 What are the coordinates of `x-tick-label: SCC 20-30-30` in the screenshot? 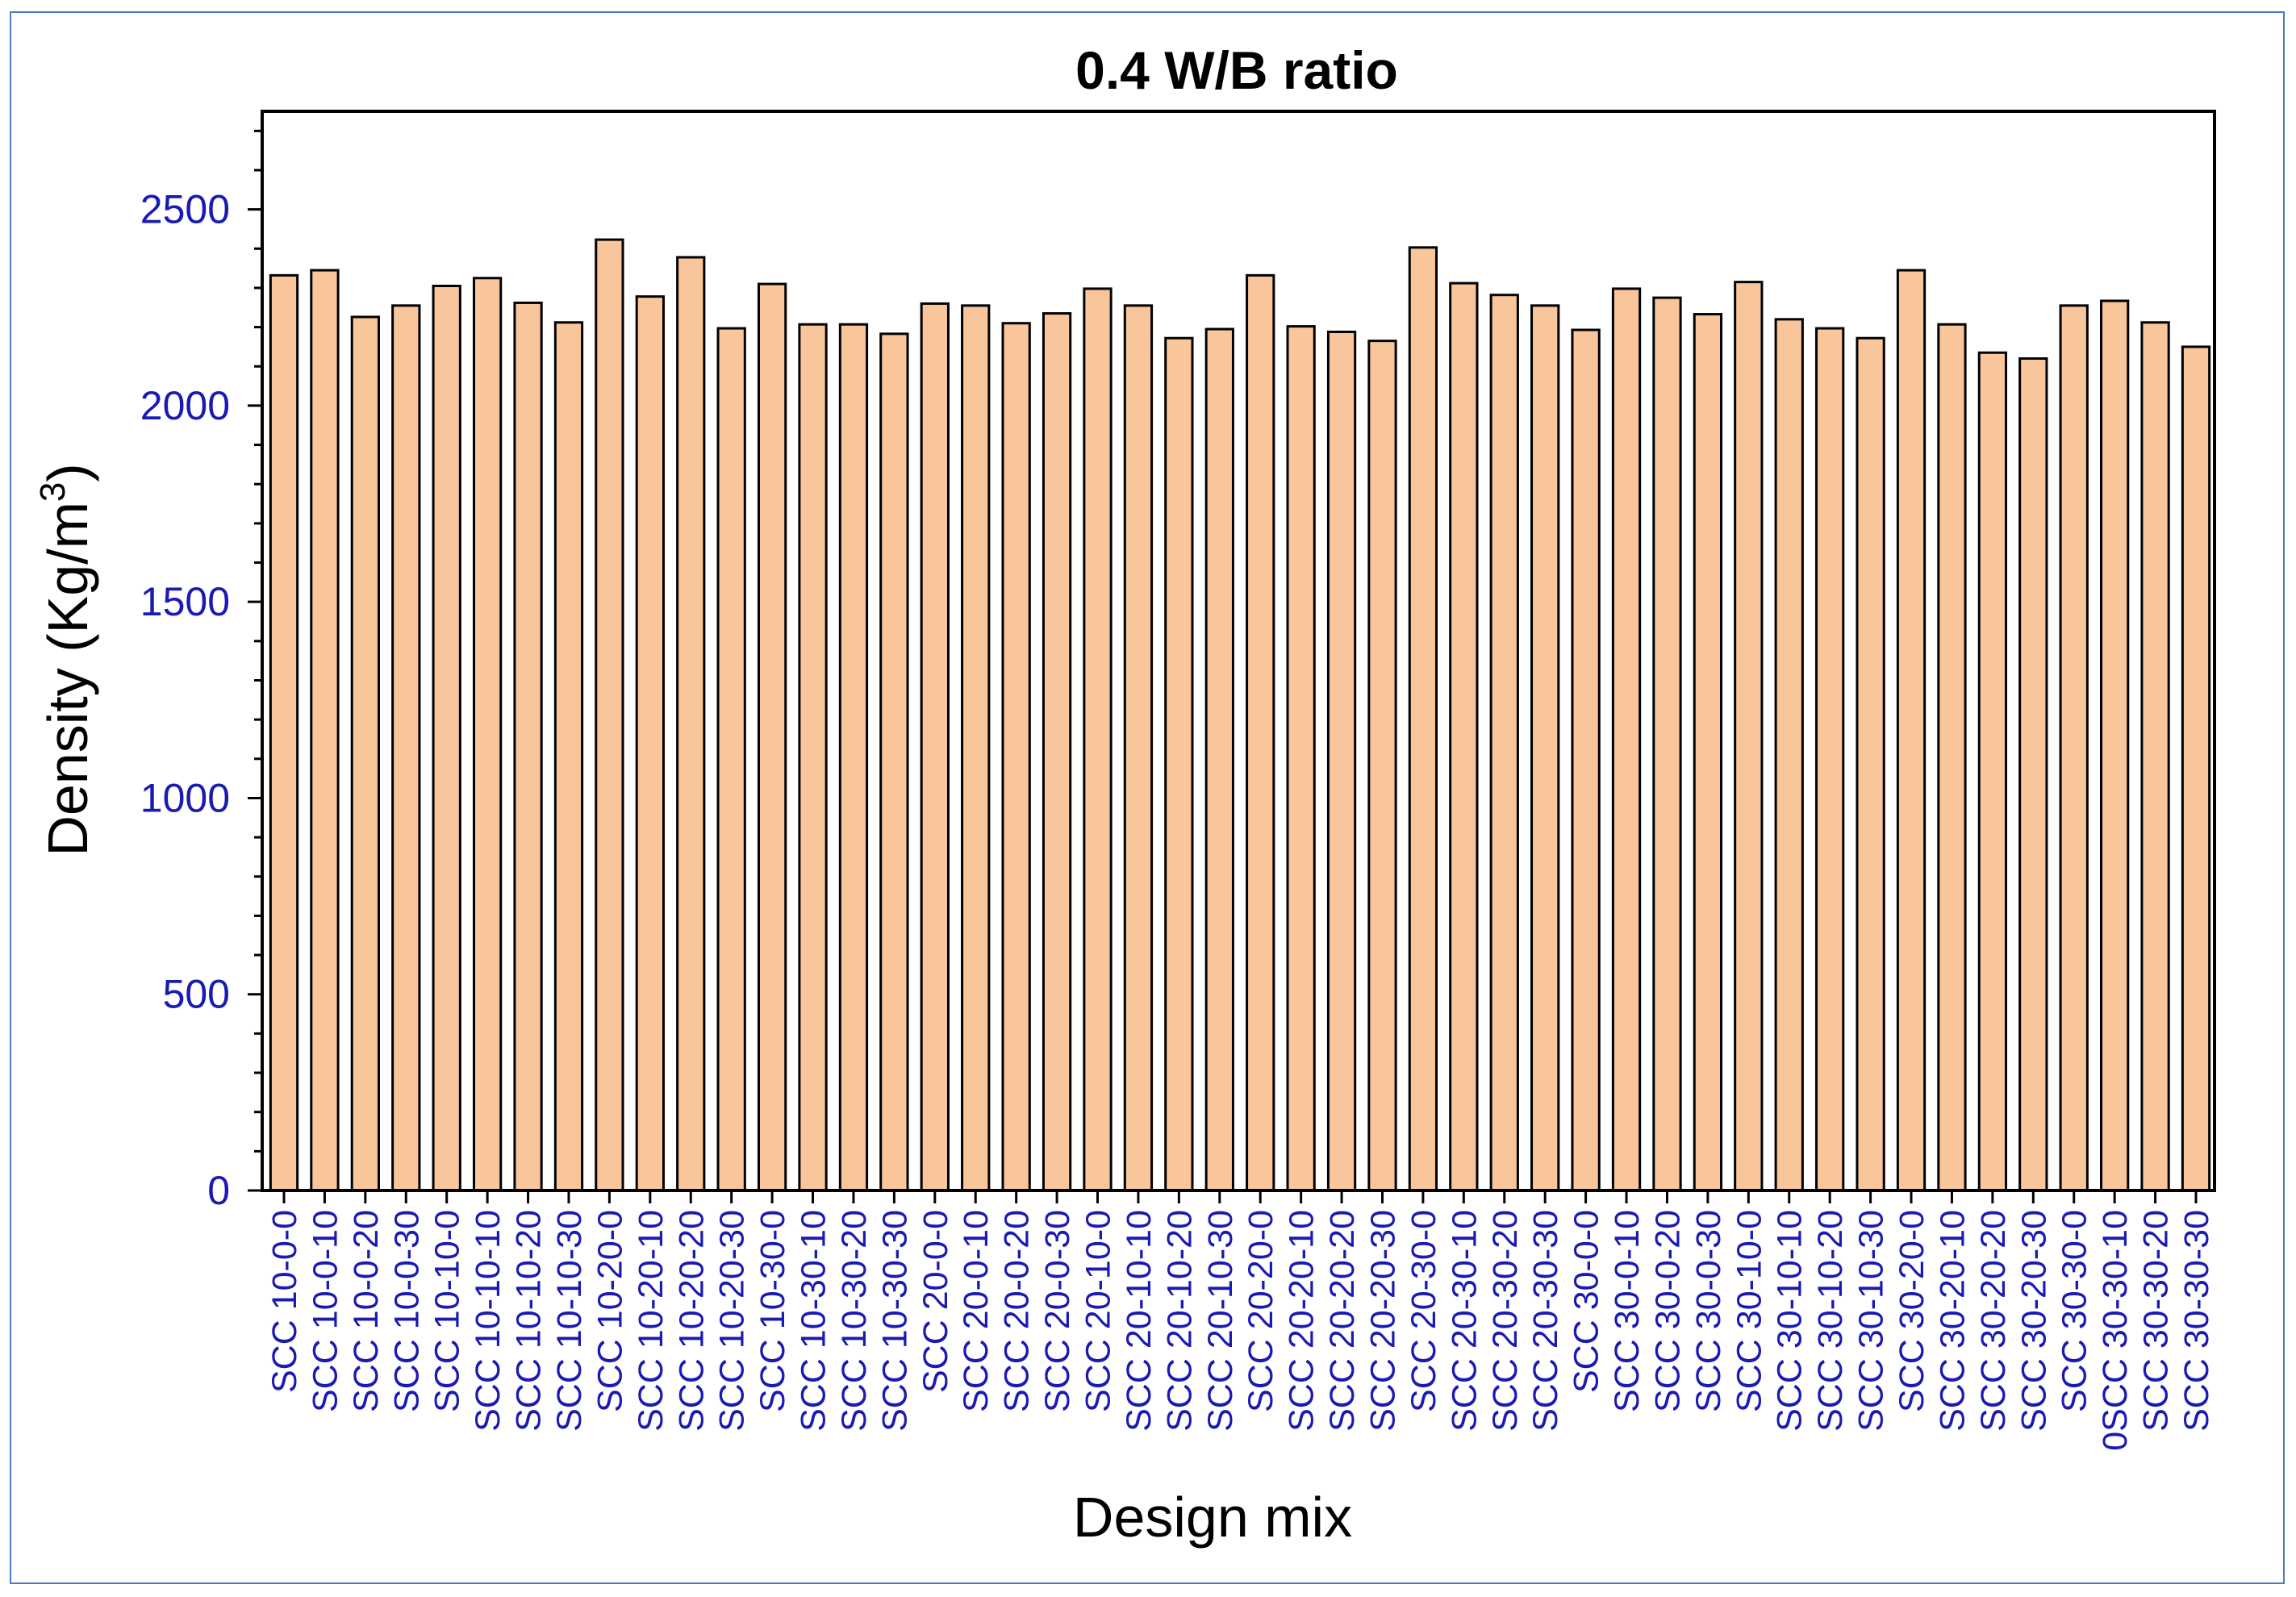 It's located at (1545, 1321).